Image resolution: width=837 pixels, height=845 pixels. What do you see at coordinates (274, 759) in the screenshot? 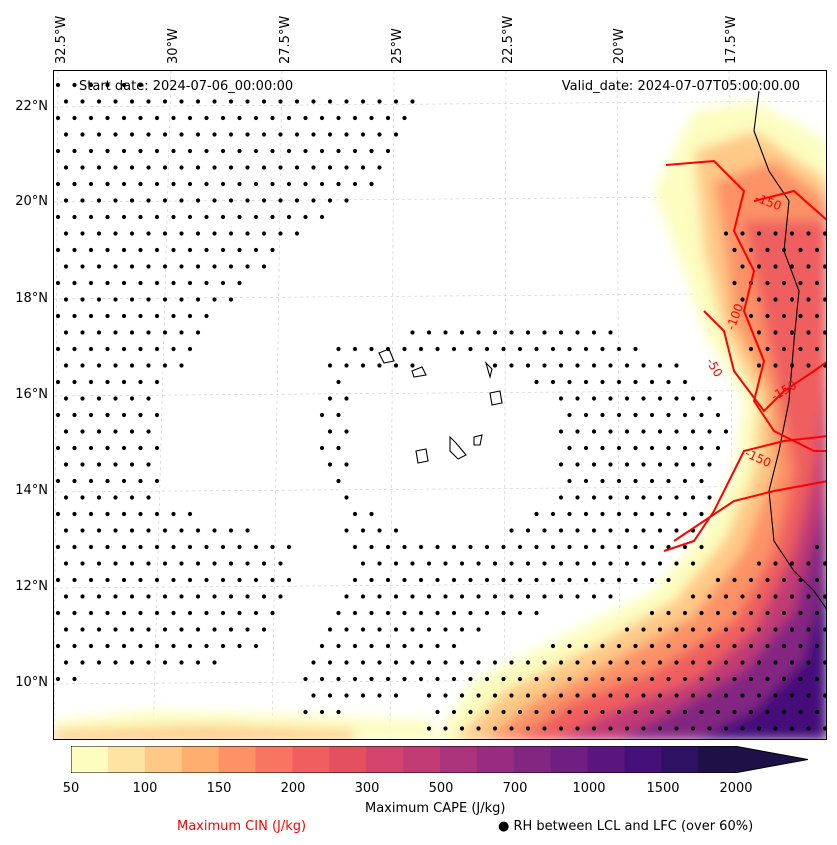
I see `colorbar-swatch` at bounding box center [274, 759].